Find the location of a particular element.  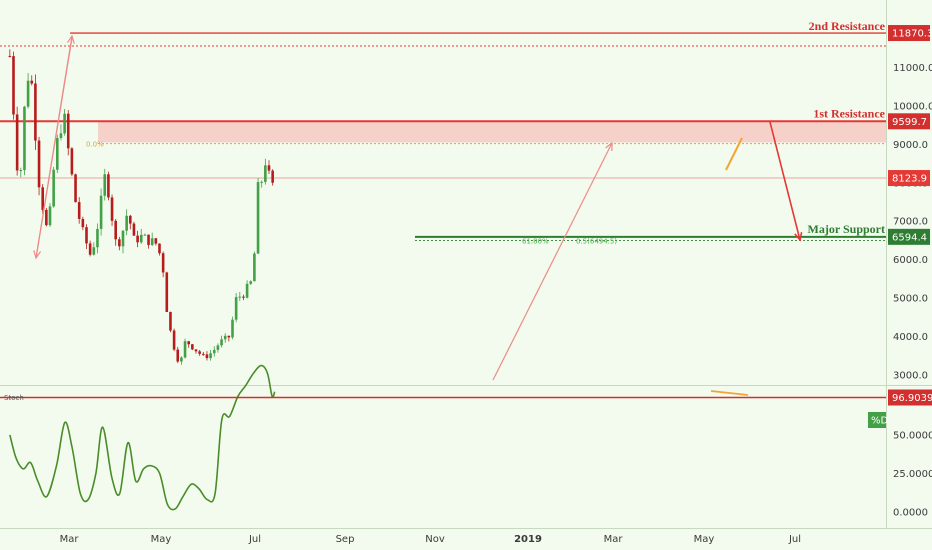

fib-label-half: 0.5(6494.5) is located at coordinates (596, 241).